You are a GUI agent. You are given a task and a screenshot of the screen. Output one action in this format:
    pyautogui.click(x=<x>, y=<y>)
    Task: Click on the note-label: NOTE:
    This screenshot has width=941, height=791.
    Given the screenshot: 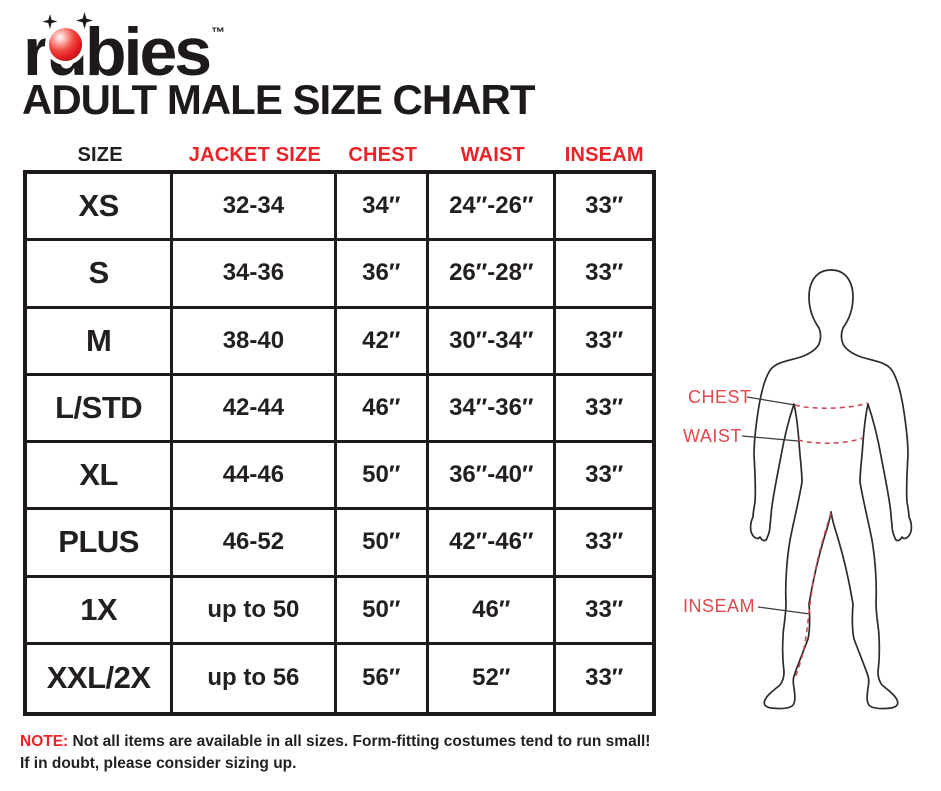 What is the action you would take?
    pyautogui.click(x=44, y=741)
    